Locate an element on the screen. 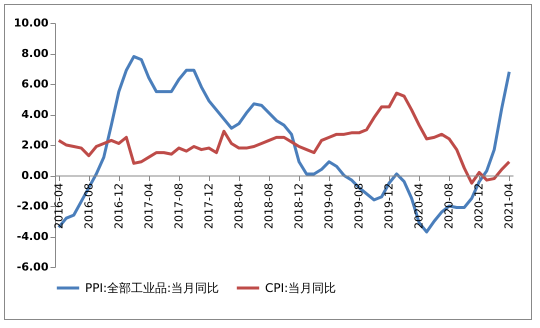 Image resolution: width=540 pixels, height=328 pixels. y-tick-label: 10.00 is located at coordinates (31, 23).